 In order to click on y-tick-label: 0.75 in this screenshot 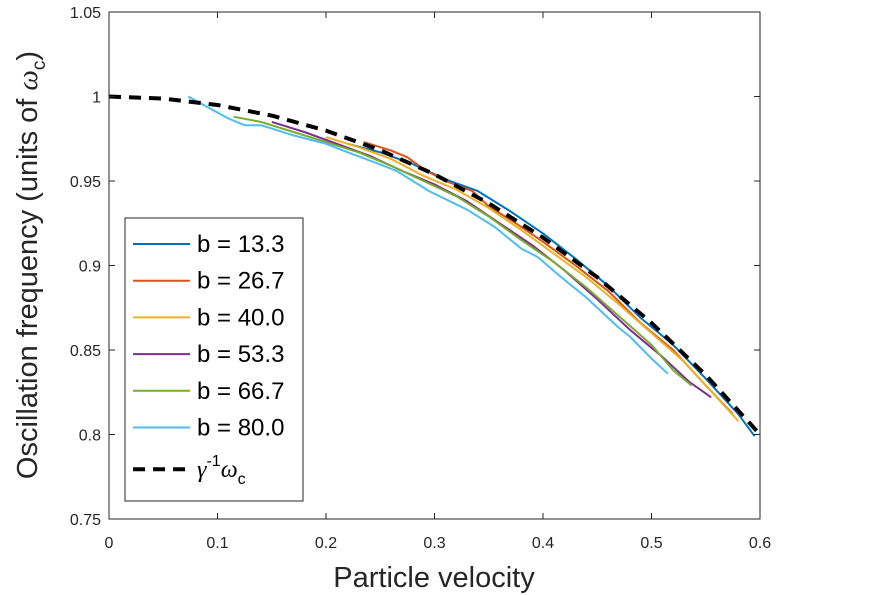, I will do `click(85, 520)`.